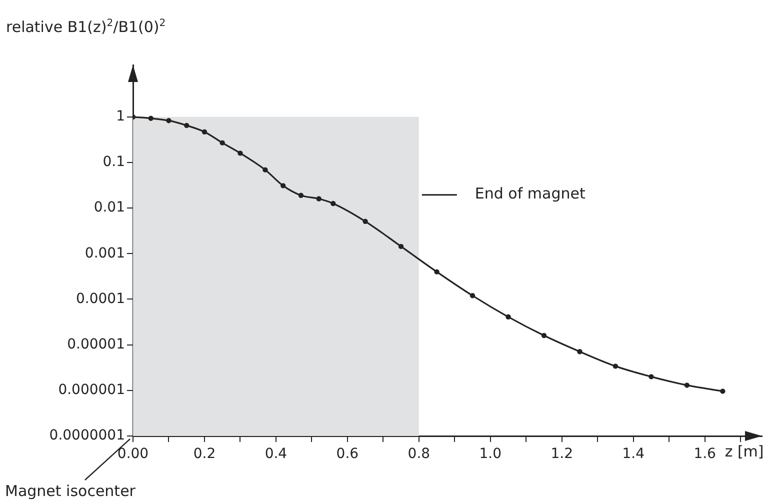  What do you see at coordinates (96, 344) in the screenshot?
I see `y-tick-label: 0.00001` at bounding box center [96, 344].